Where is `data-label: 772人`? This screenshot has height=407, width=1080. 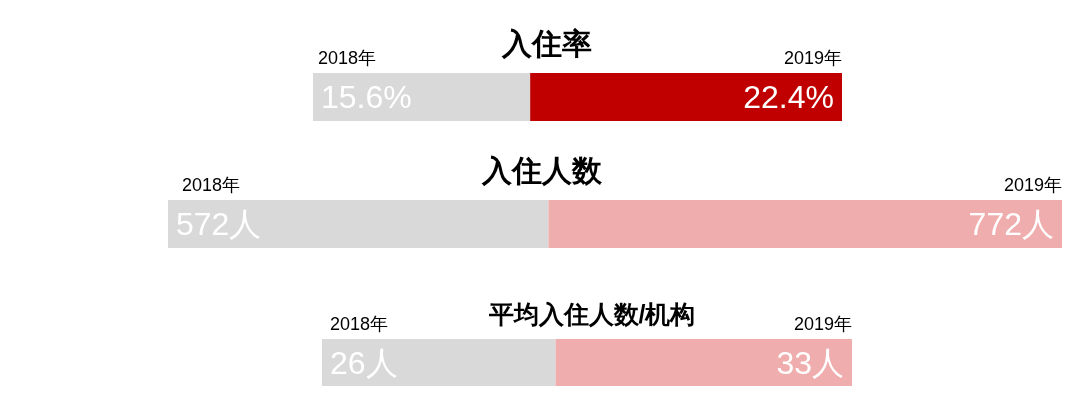
data-label: 772人 is located at coordinates (1011, 224).